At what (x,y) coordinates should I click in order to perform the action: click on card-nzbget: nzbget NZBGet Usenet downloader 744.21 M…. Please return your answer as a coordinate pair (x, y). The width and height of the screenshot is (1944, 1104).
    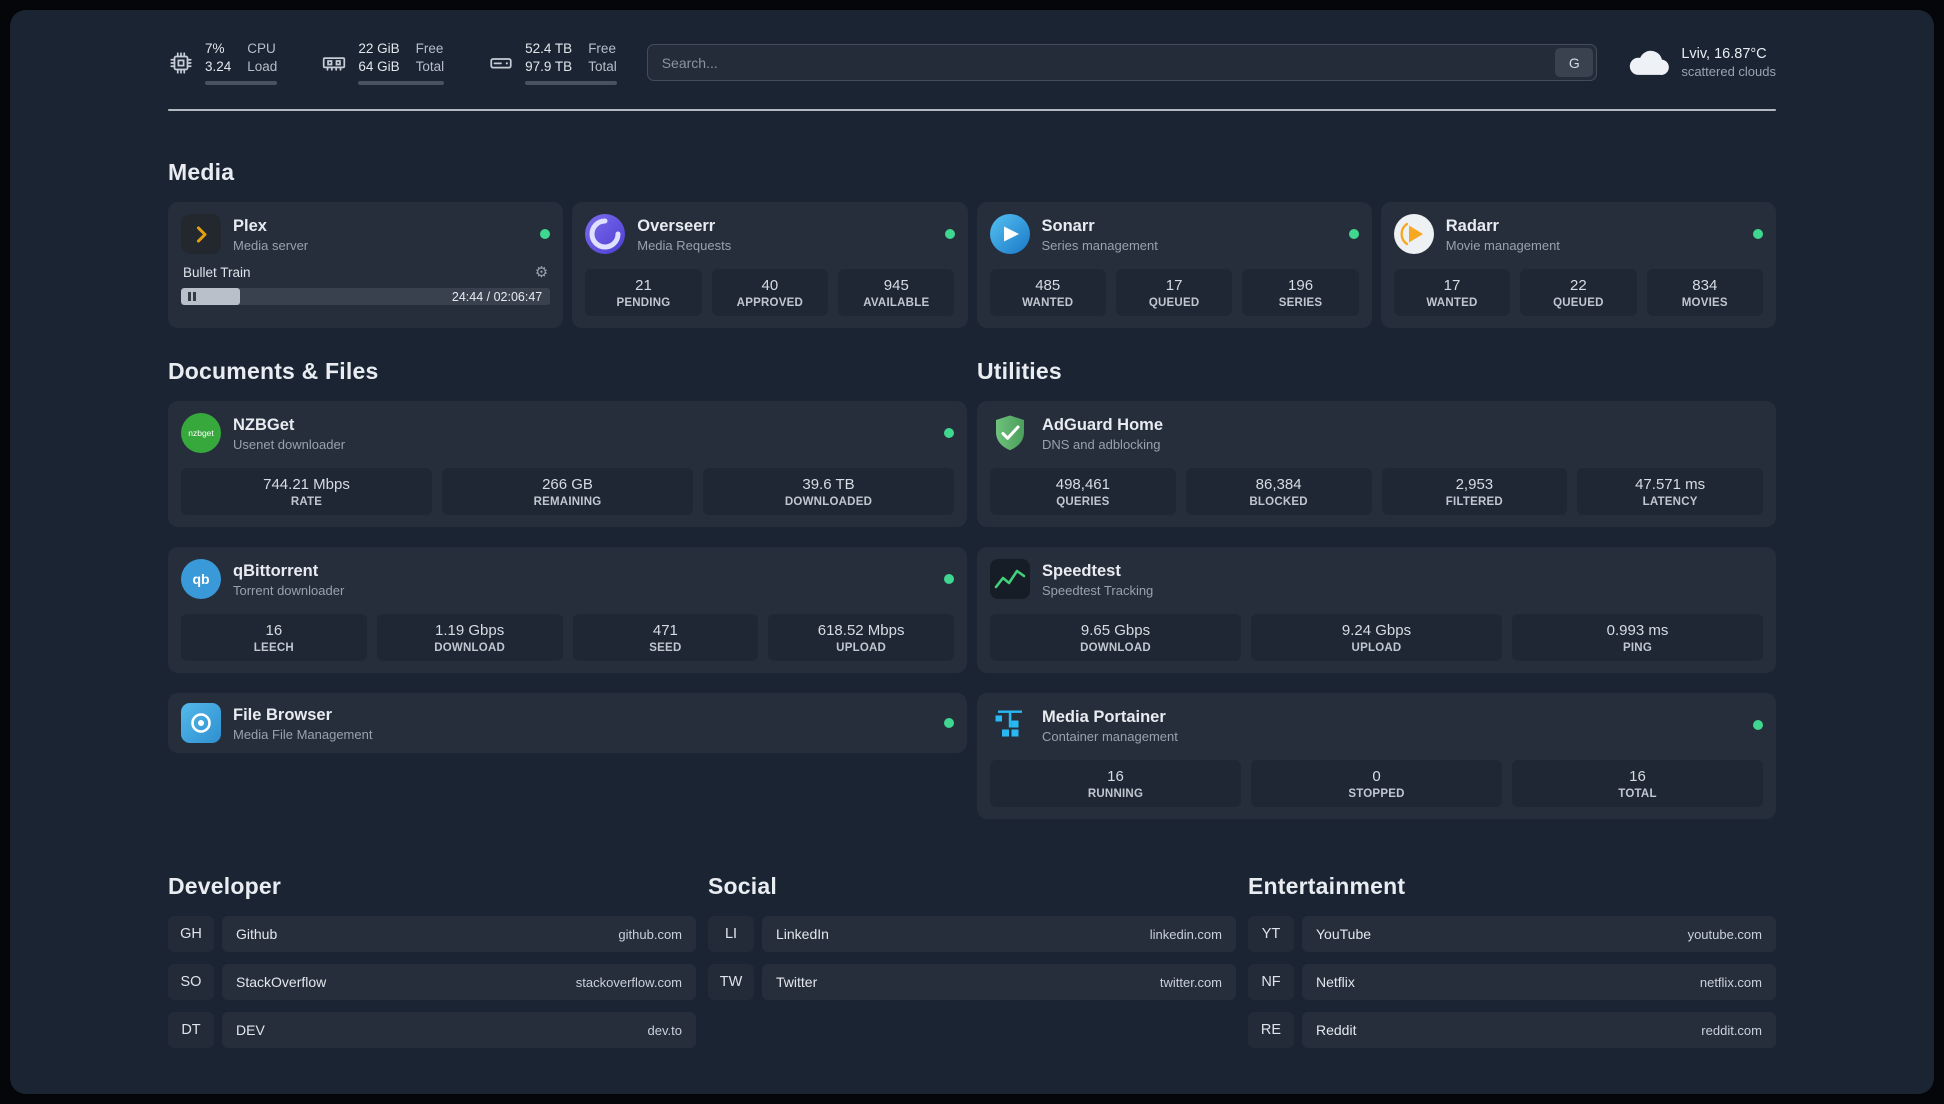
    Looking at the image, I should click on (567, 464).